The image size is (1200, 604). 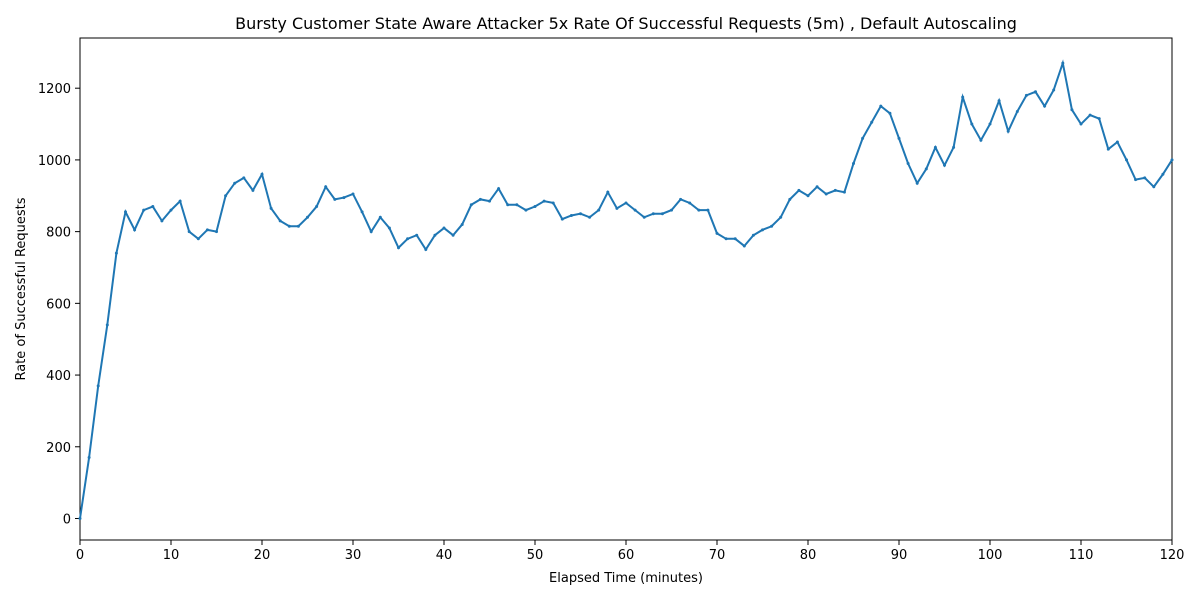 I want to click on x-tick-label: 60, so click(x=626, y=555).